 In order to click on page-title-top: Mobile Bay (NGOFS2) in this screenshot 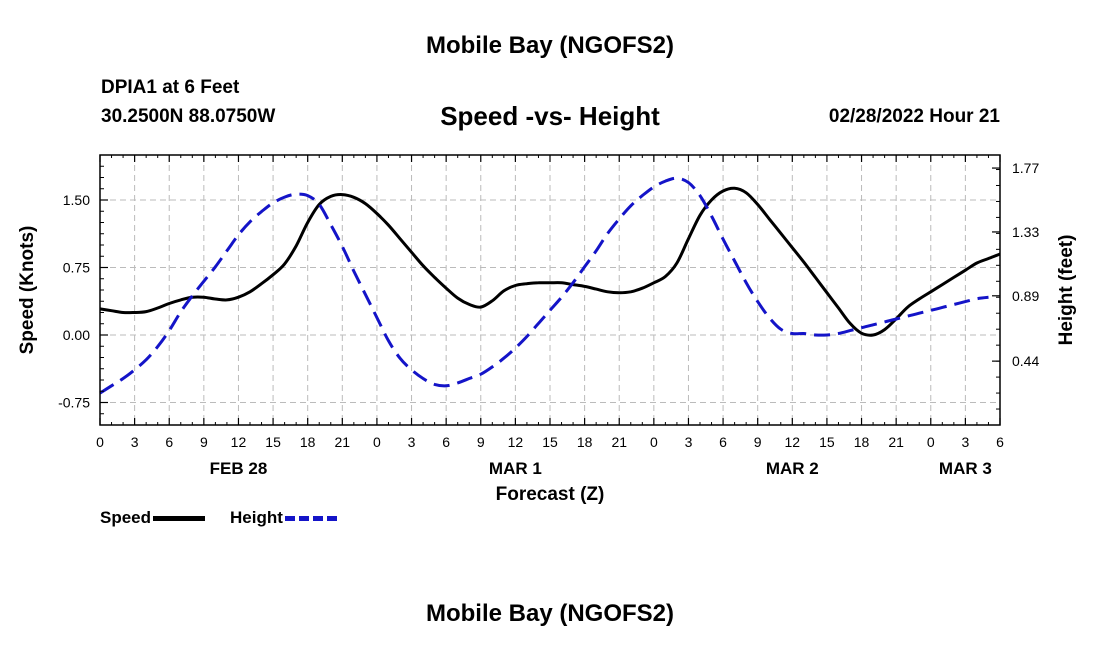, I will do `click(550, 45)`.